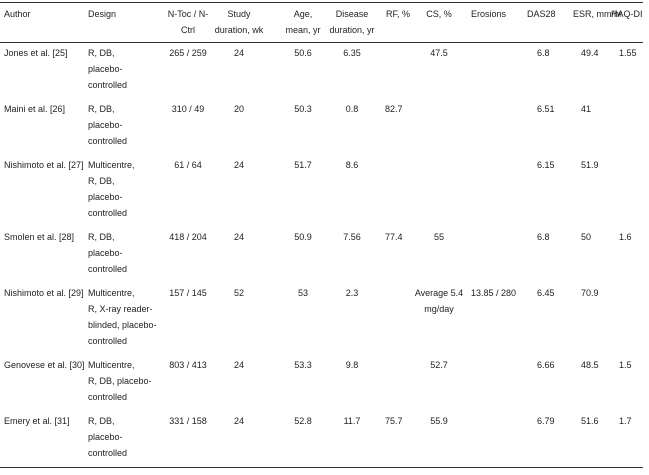 The width and height of the screenshot is (649, 475). What do you see at coordinates (352, 237) in the screenshot?
I see `cell-disease: 7.56` at bounding box center [352, 237].